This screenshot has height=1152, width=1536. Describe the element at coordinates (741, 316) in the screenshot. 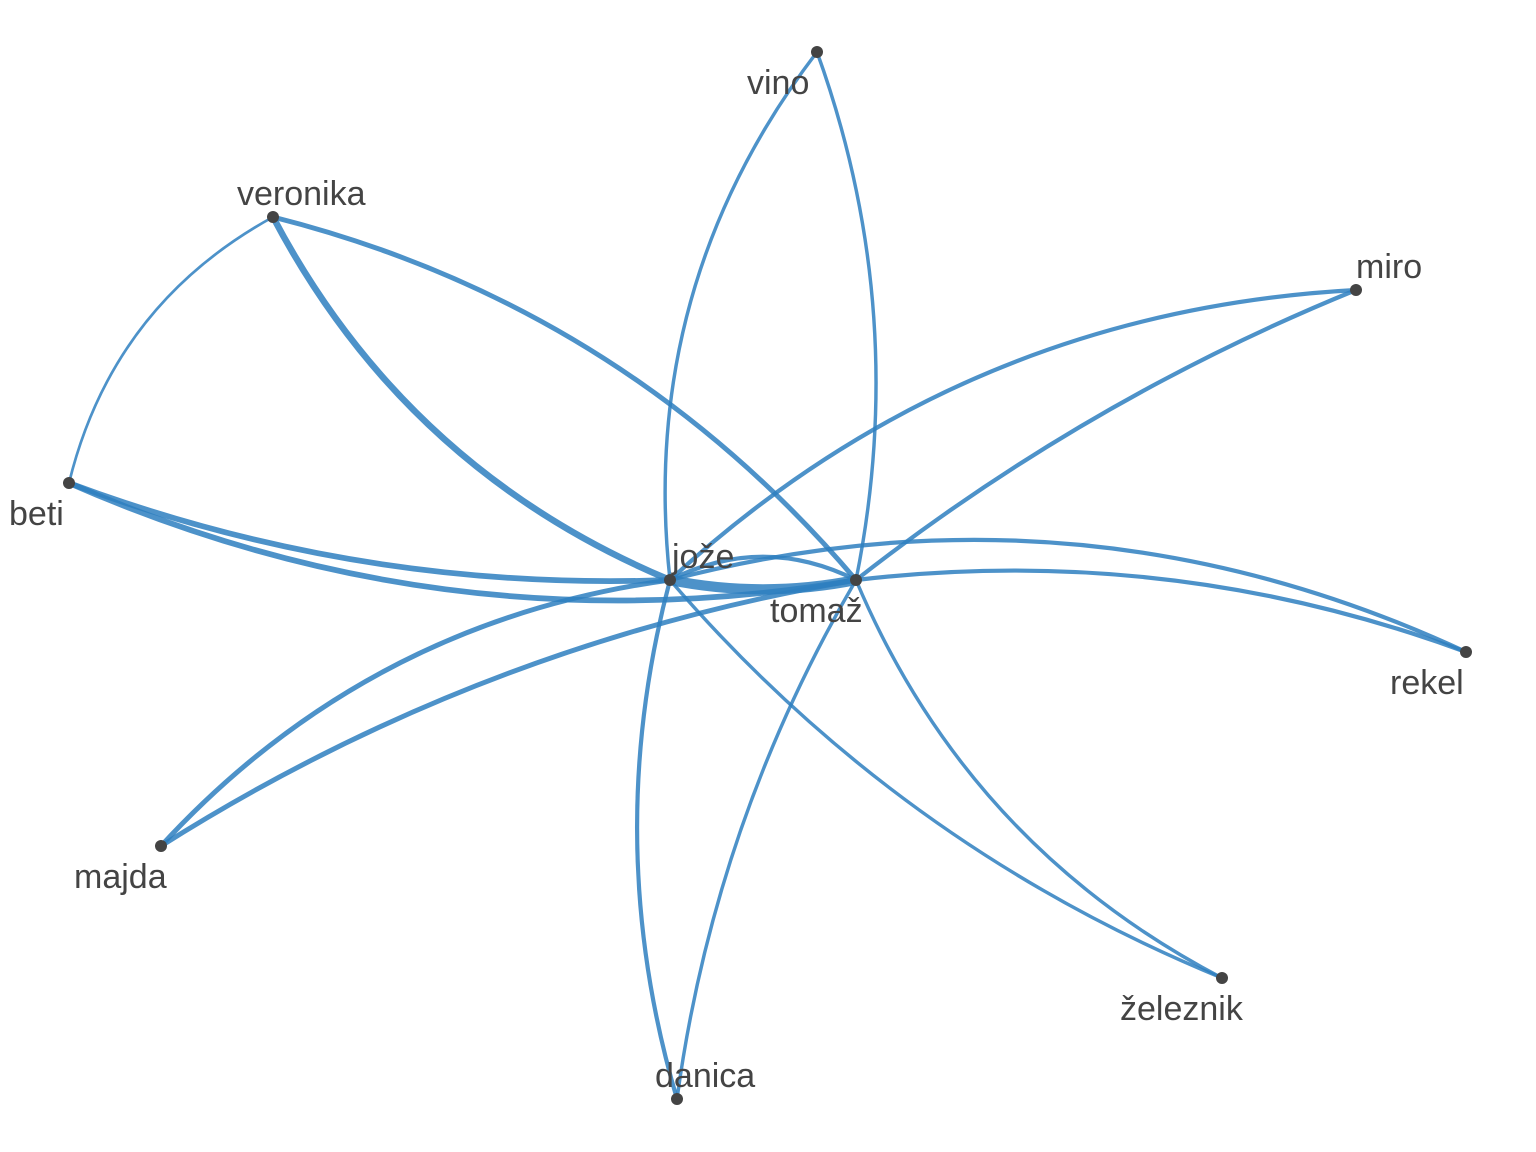

I see `edge-vino-joze` at that location.